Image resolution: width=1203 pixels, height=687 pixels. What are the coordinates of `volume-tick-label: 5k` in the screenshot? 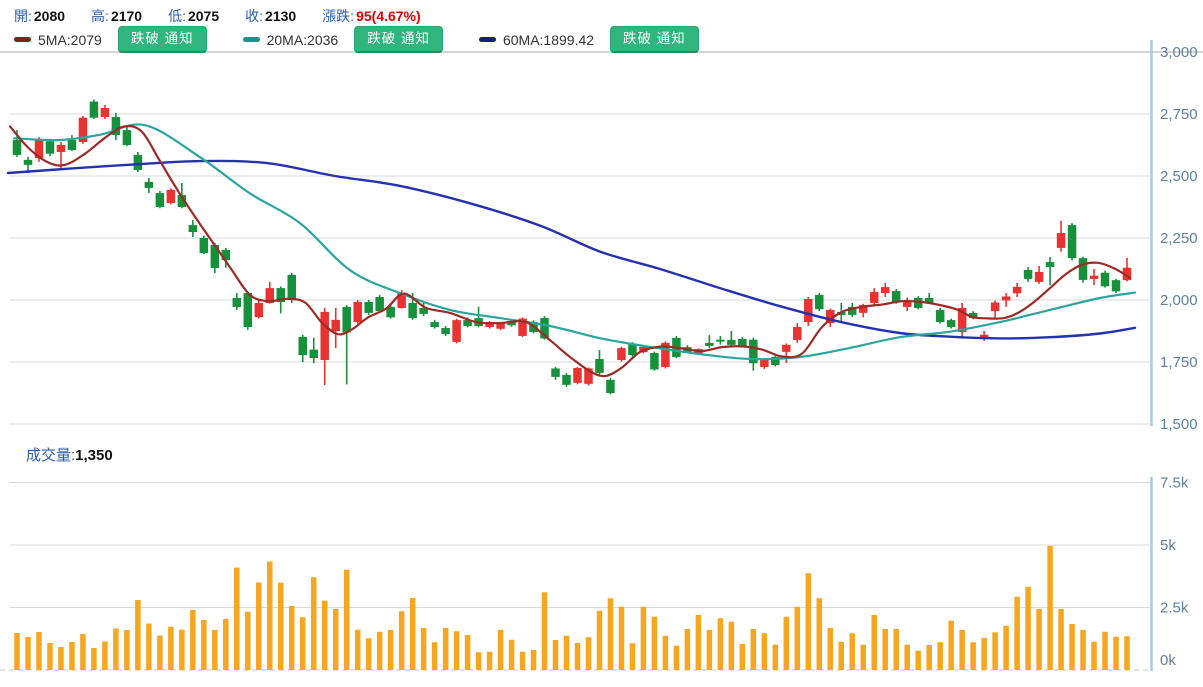 It's located at (1168, 545).